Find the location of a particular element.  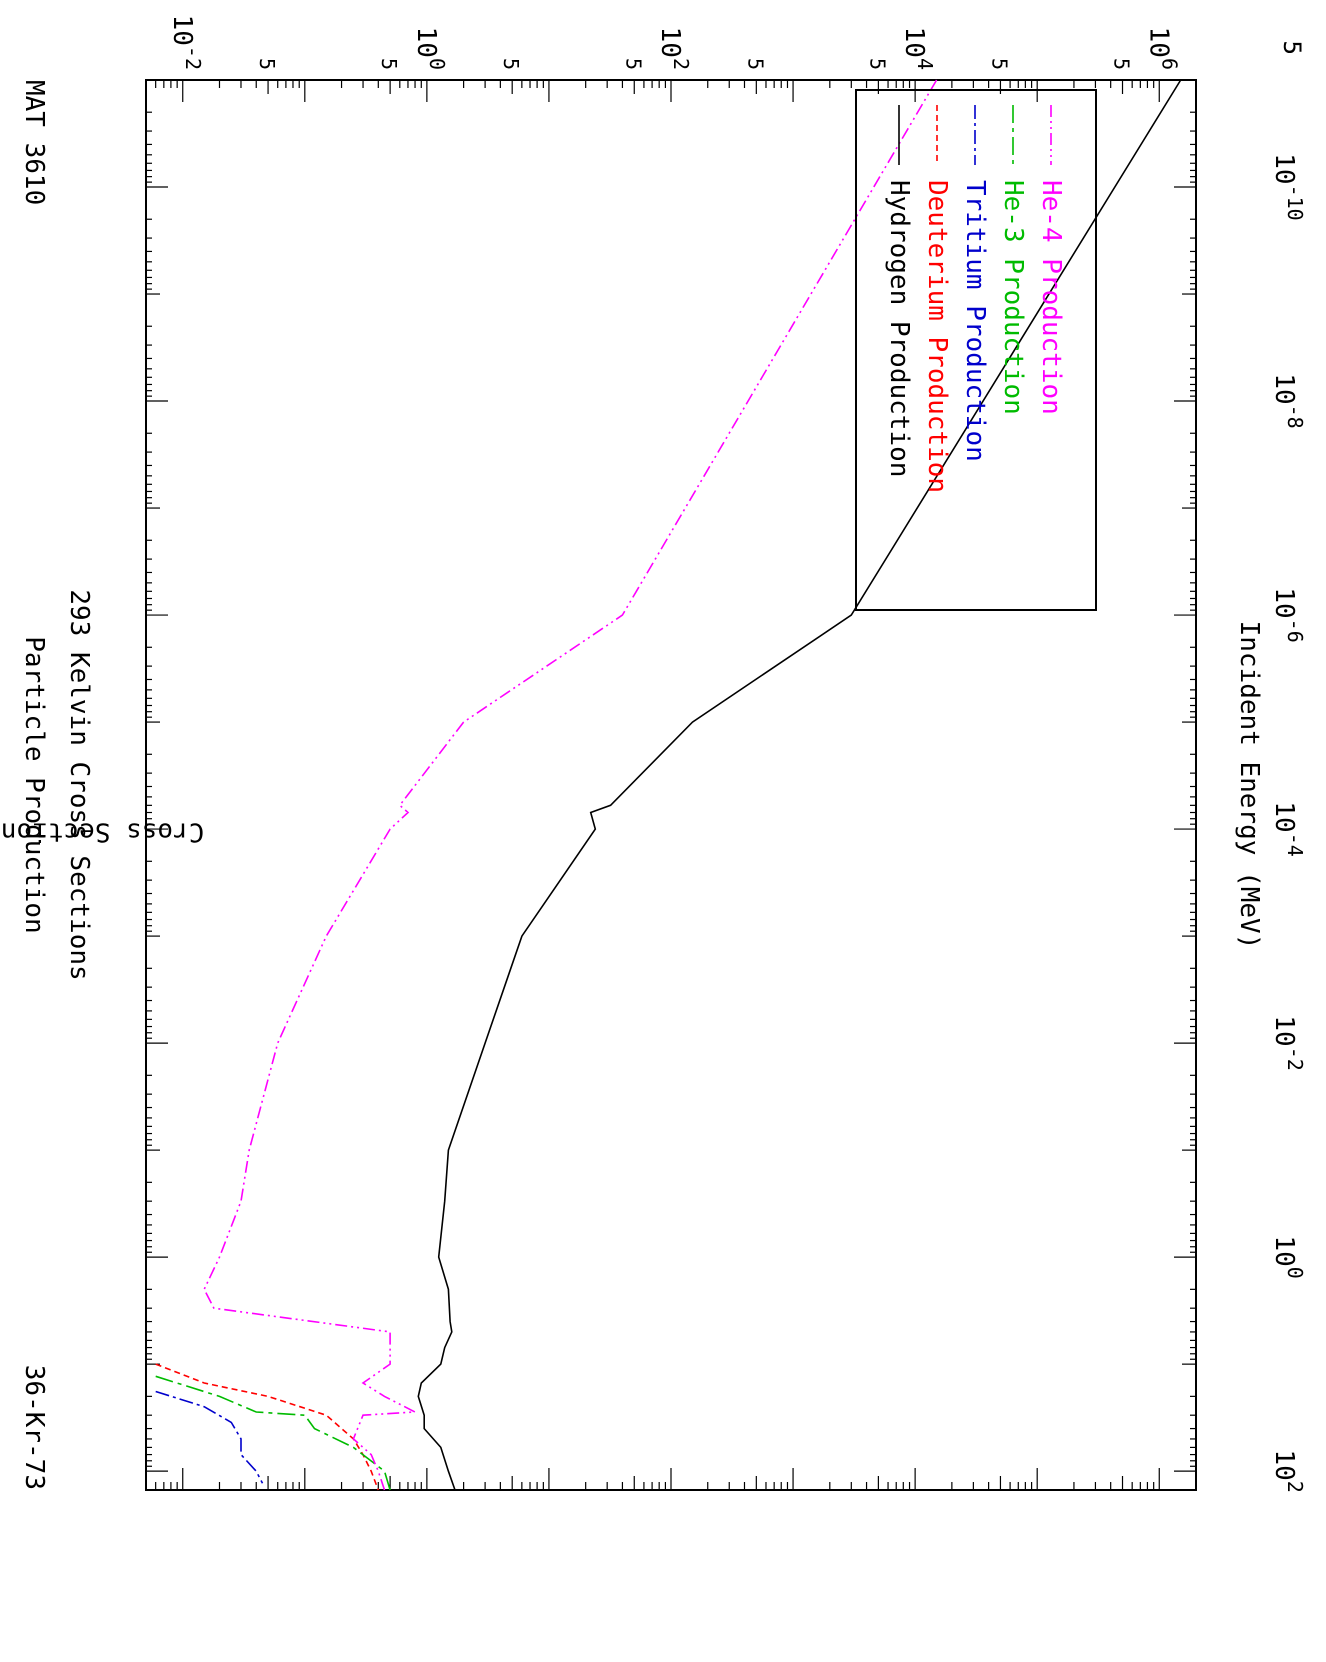

y-tick-label: 10-2 is located at coordinates (186, 42).